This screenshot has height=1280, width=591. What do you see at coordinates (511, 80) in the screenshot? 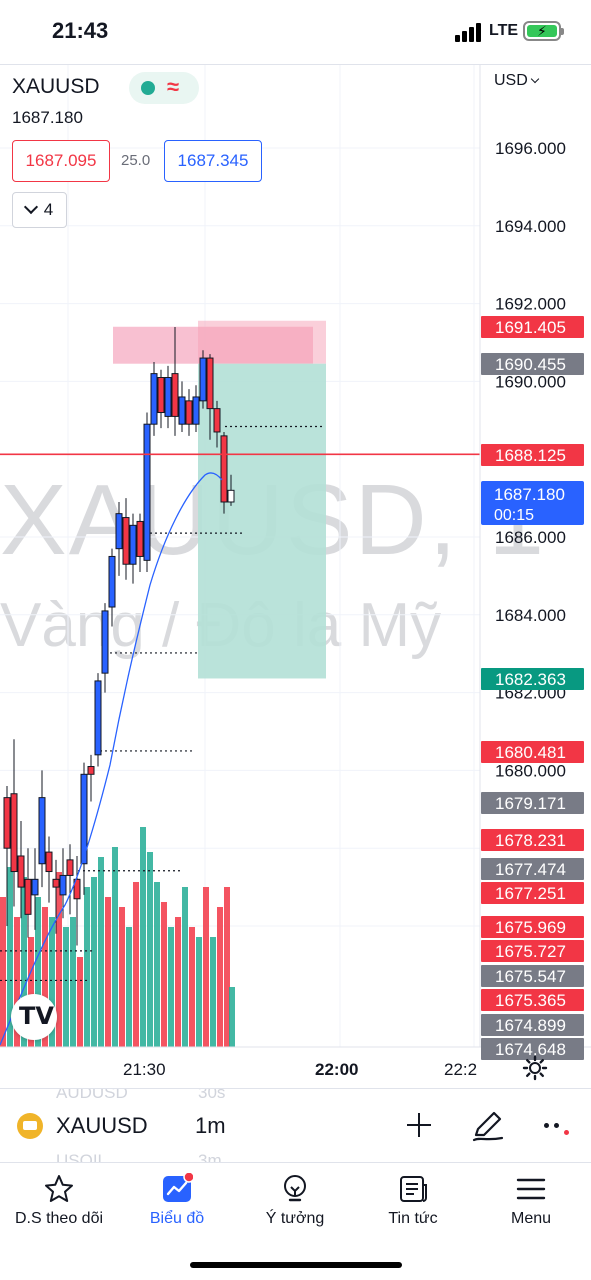
I see `currency-label: USD` at bounding box center [511, 80].